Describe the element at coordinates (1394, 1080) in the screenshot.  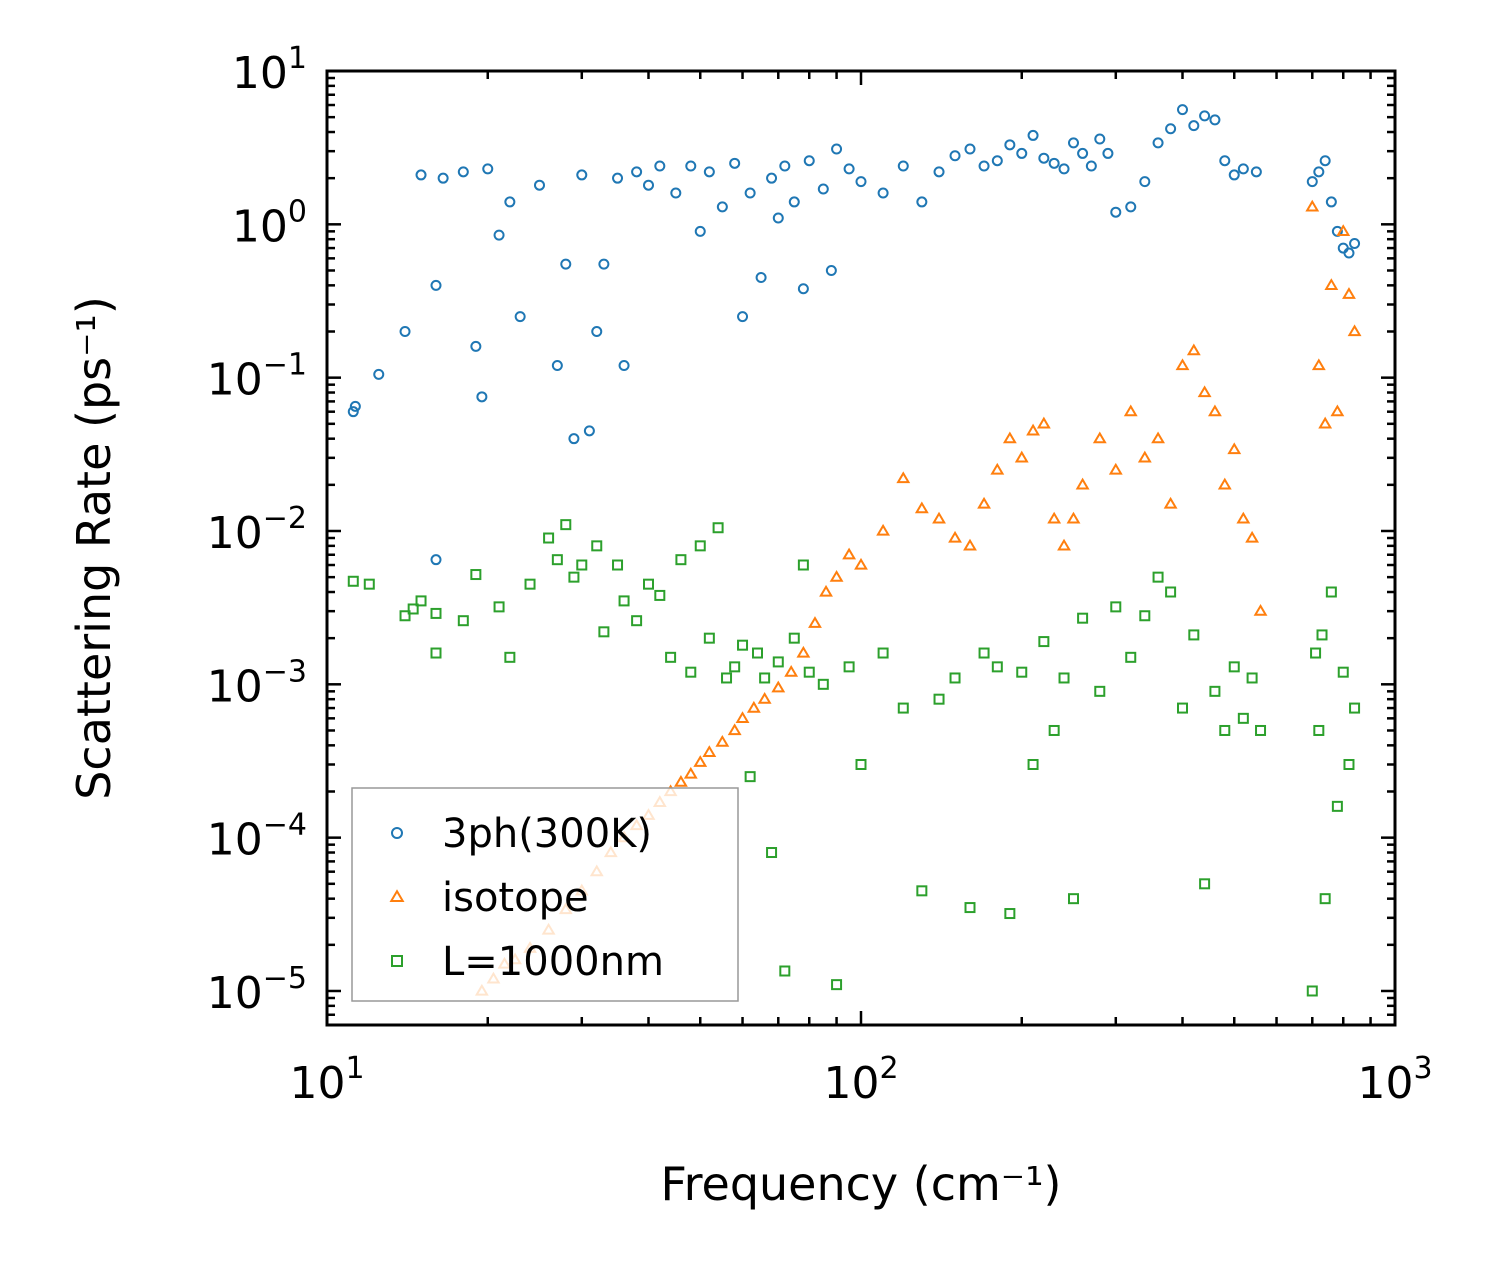
I see `x-tick-label: 10³` at that location.